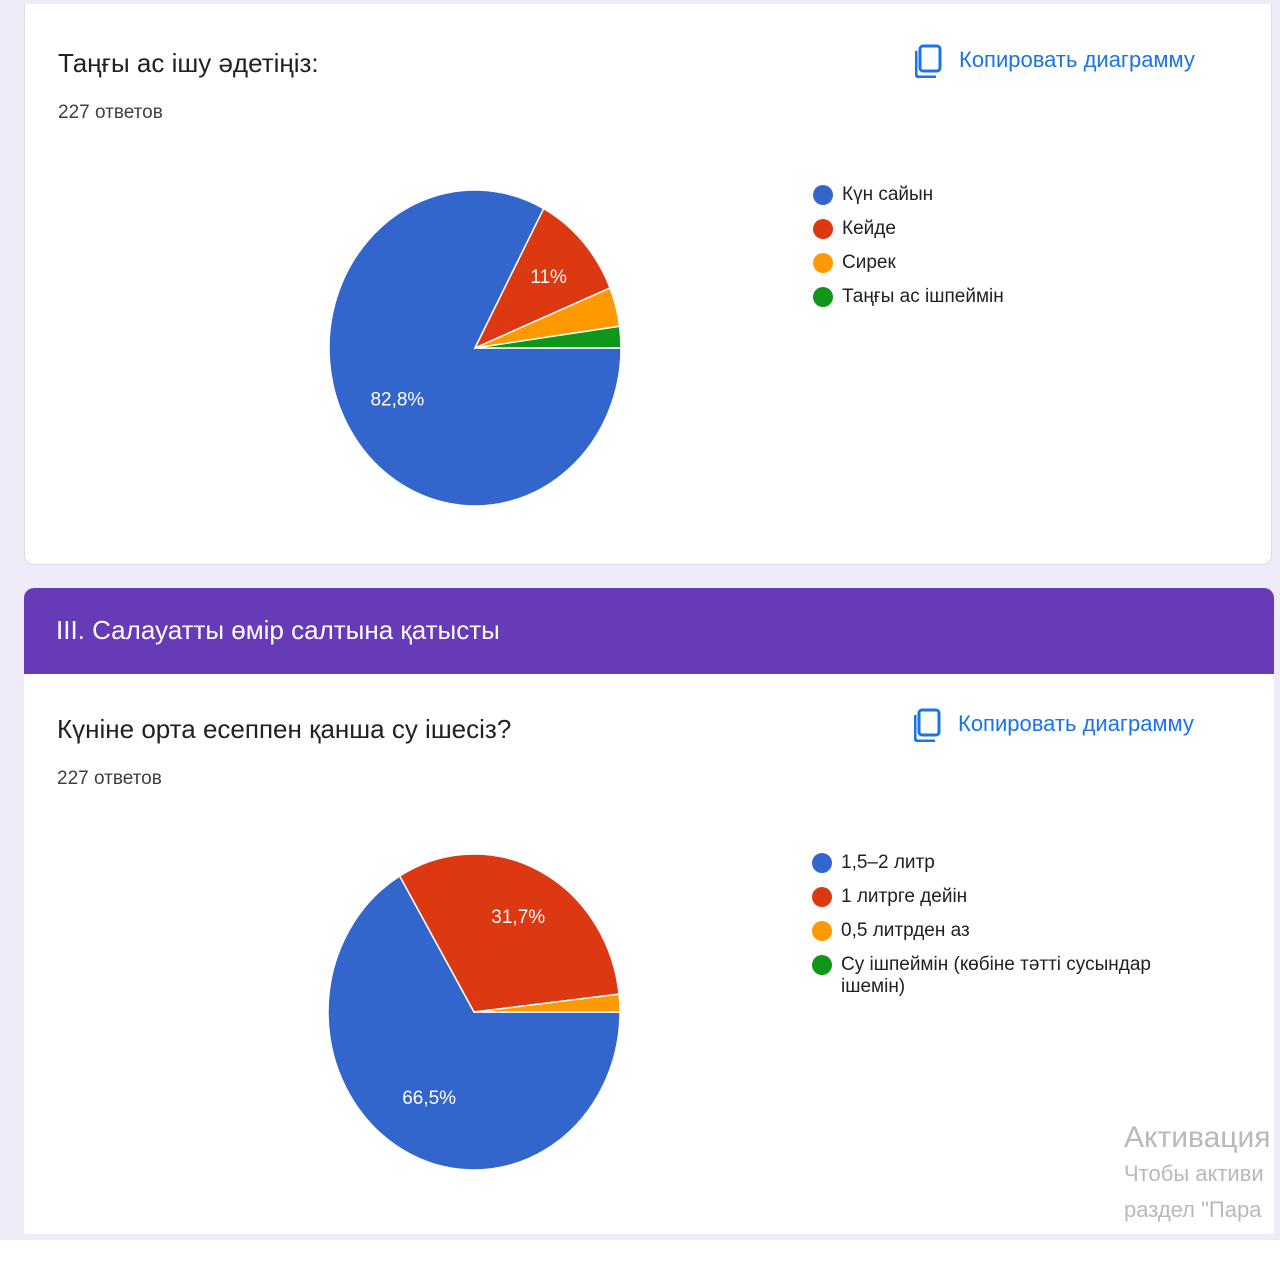 The height and width of the screenshot is (1280, 1280). I want to click on legend-label: 1 литрге дейін, so click(904, 896).